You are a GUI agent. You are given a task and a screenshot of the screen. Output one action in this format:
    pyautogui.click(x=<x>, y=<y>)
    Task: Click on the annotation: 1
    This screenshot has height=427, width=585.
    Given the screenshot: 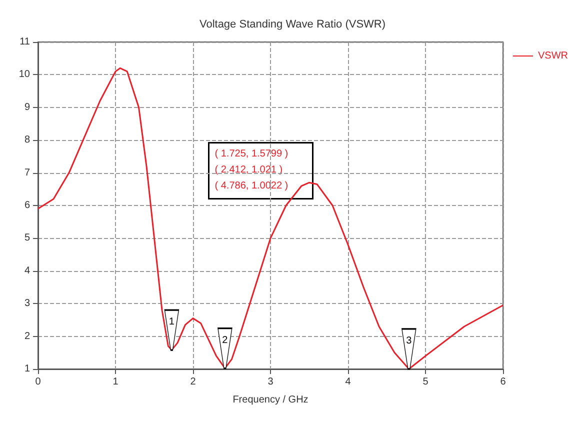 What is the action you would take?
    pyautogui.click(x=171, y=322)
    